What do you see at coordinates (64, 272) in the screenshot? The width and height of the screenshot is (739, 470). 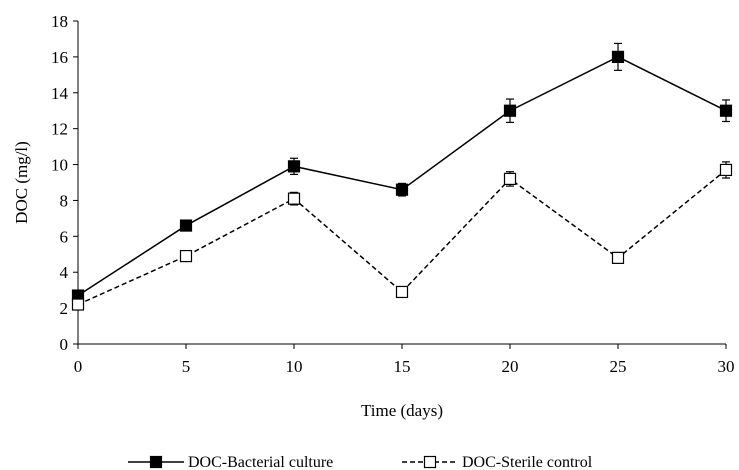 I see `y-tick-label: 4` at bounding box center [64, 272].